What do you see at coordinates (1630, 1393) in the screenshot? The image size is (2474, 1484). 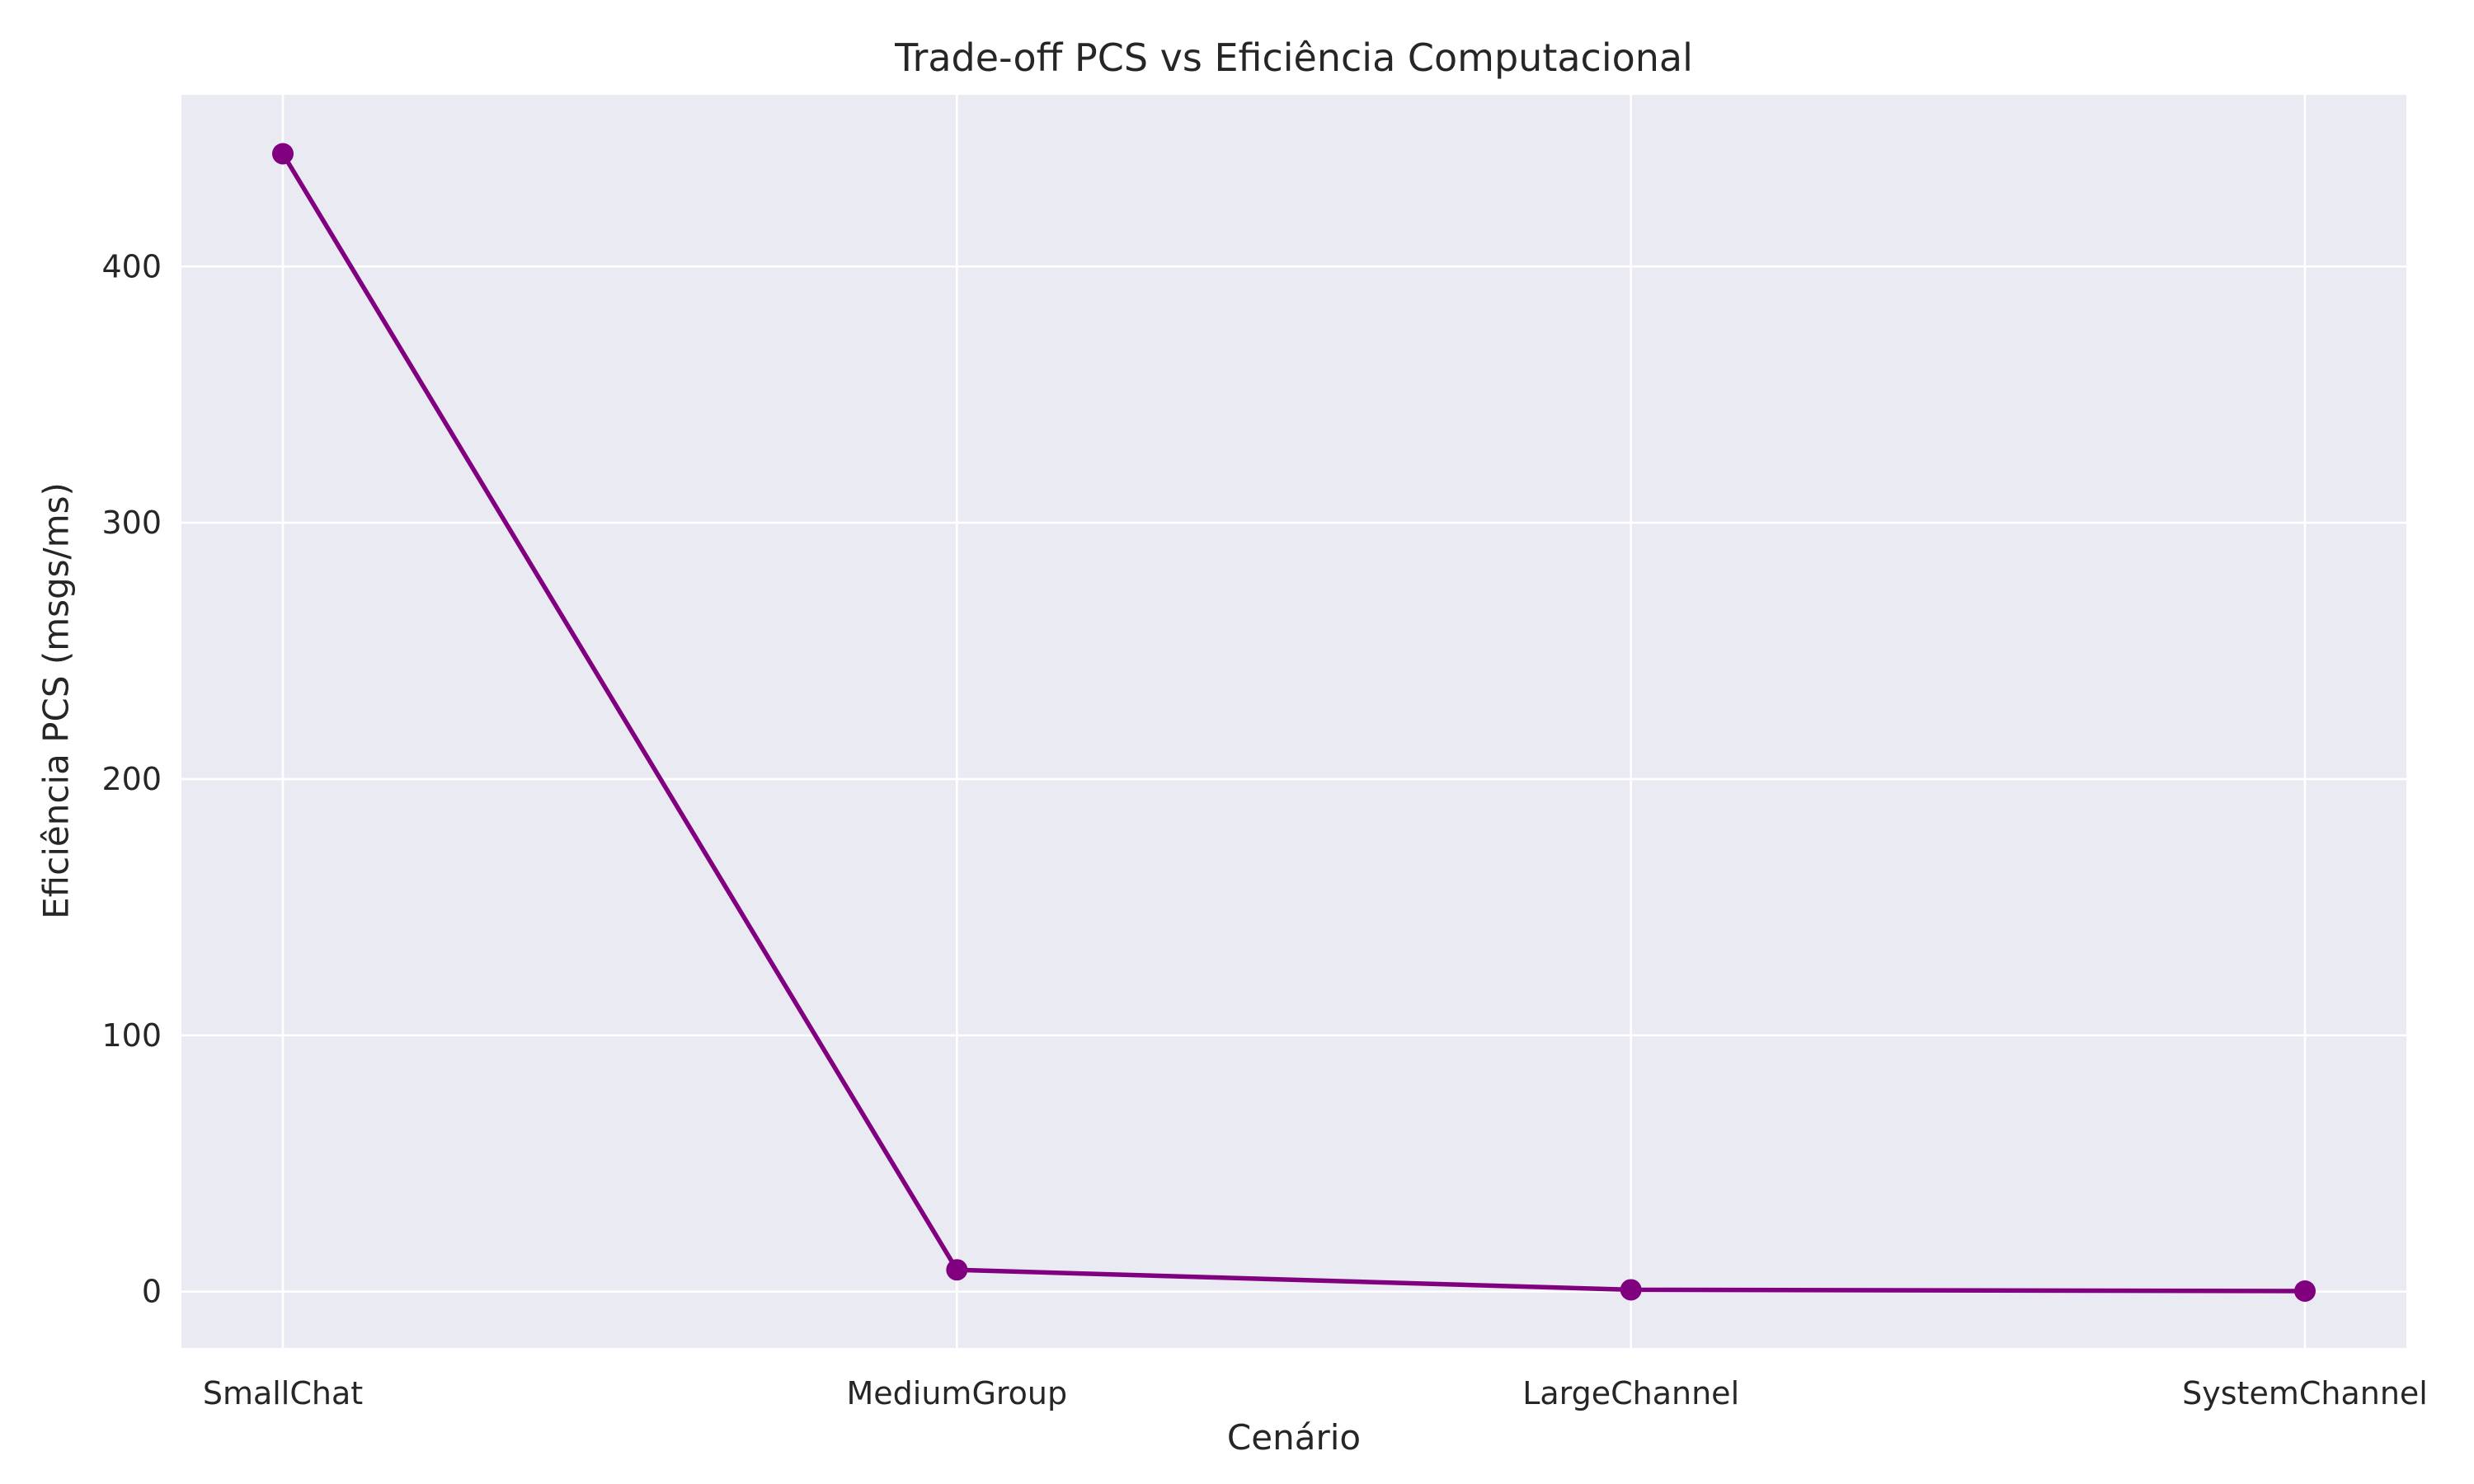 I see `x-tick-label: LargeChannel` at bounding box center [1630, 1393].